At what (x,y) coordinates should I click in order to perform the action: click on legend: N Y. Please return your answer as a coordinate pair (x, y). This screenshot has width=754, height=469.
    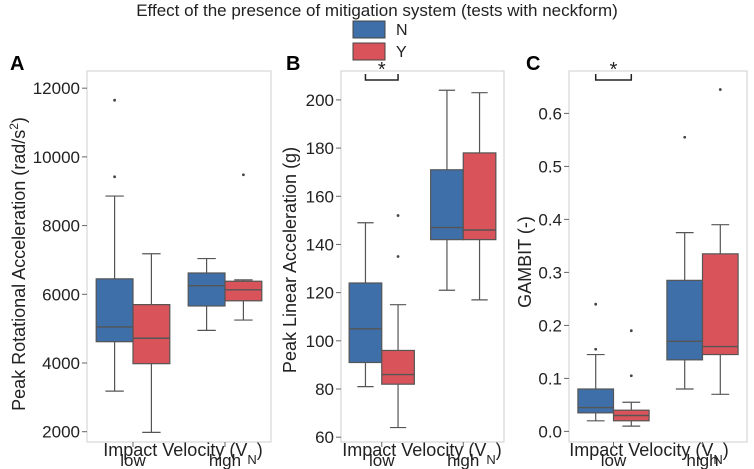
    Looking at the image, I should click on (380, 40).